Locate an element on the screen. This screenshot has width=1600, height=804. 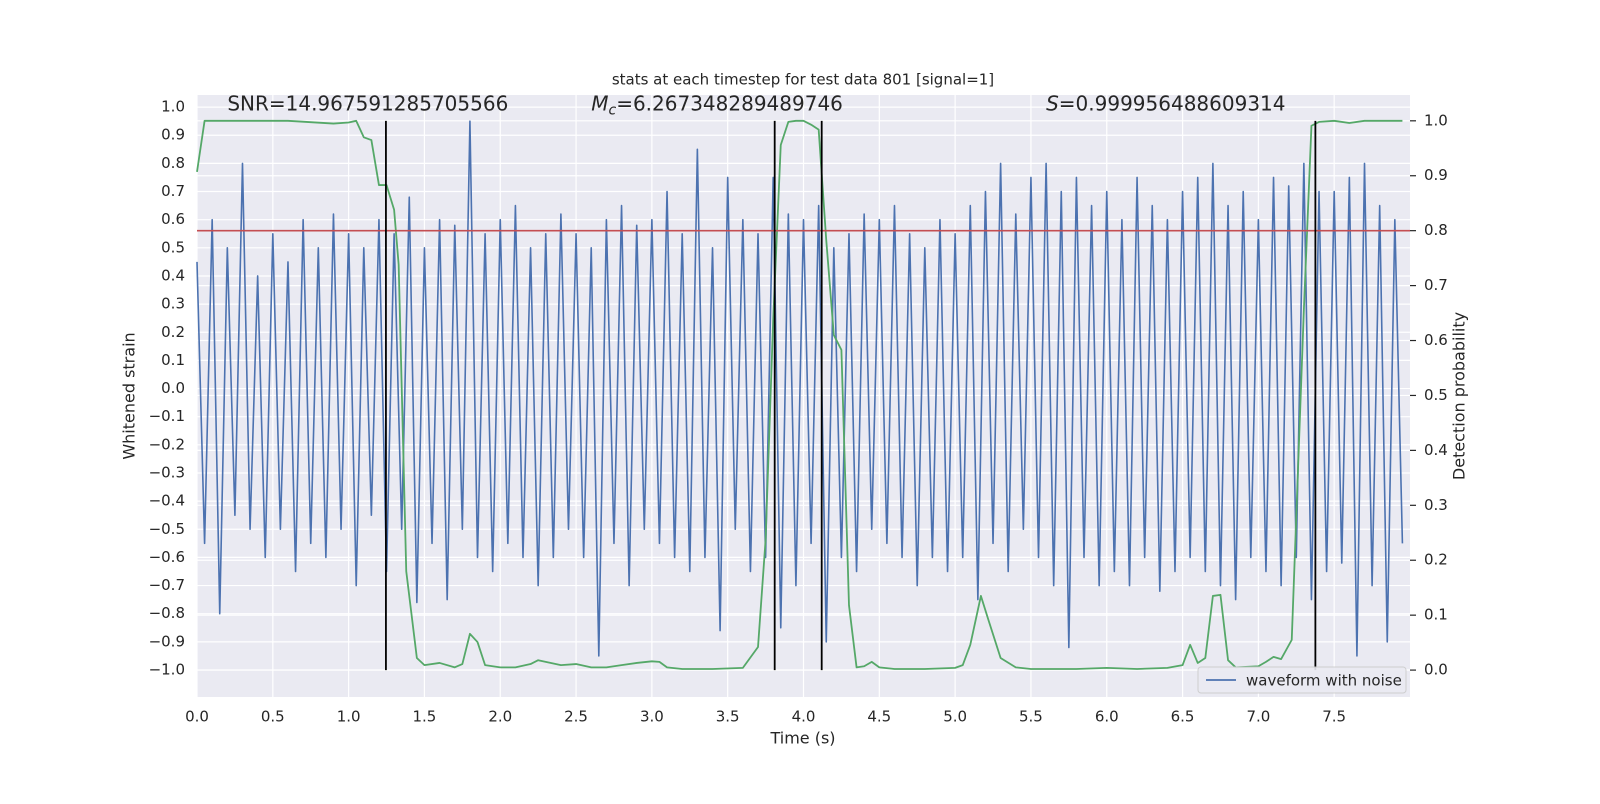
legend-box is located at coordinates (1302, 680).